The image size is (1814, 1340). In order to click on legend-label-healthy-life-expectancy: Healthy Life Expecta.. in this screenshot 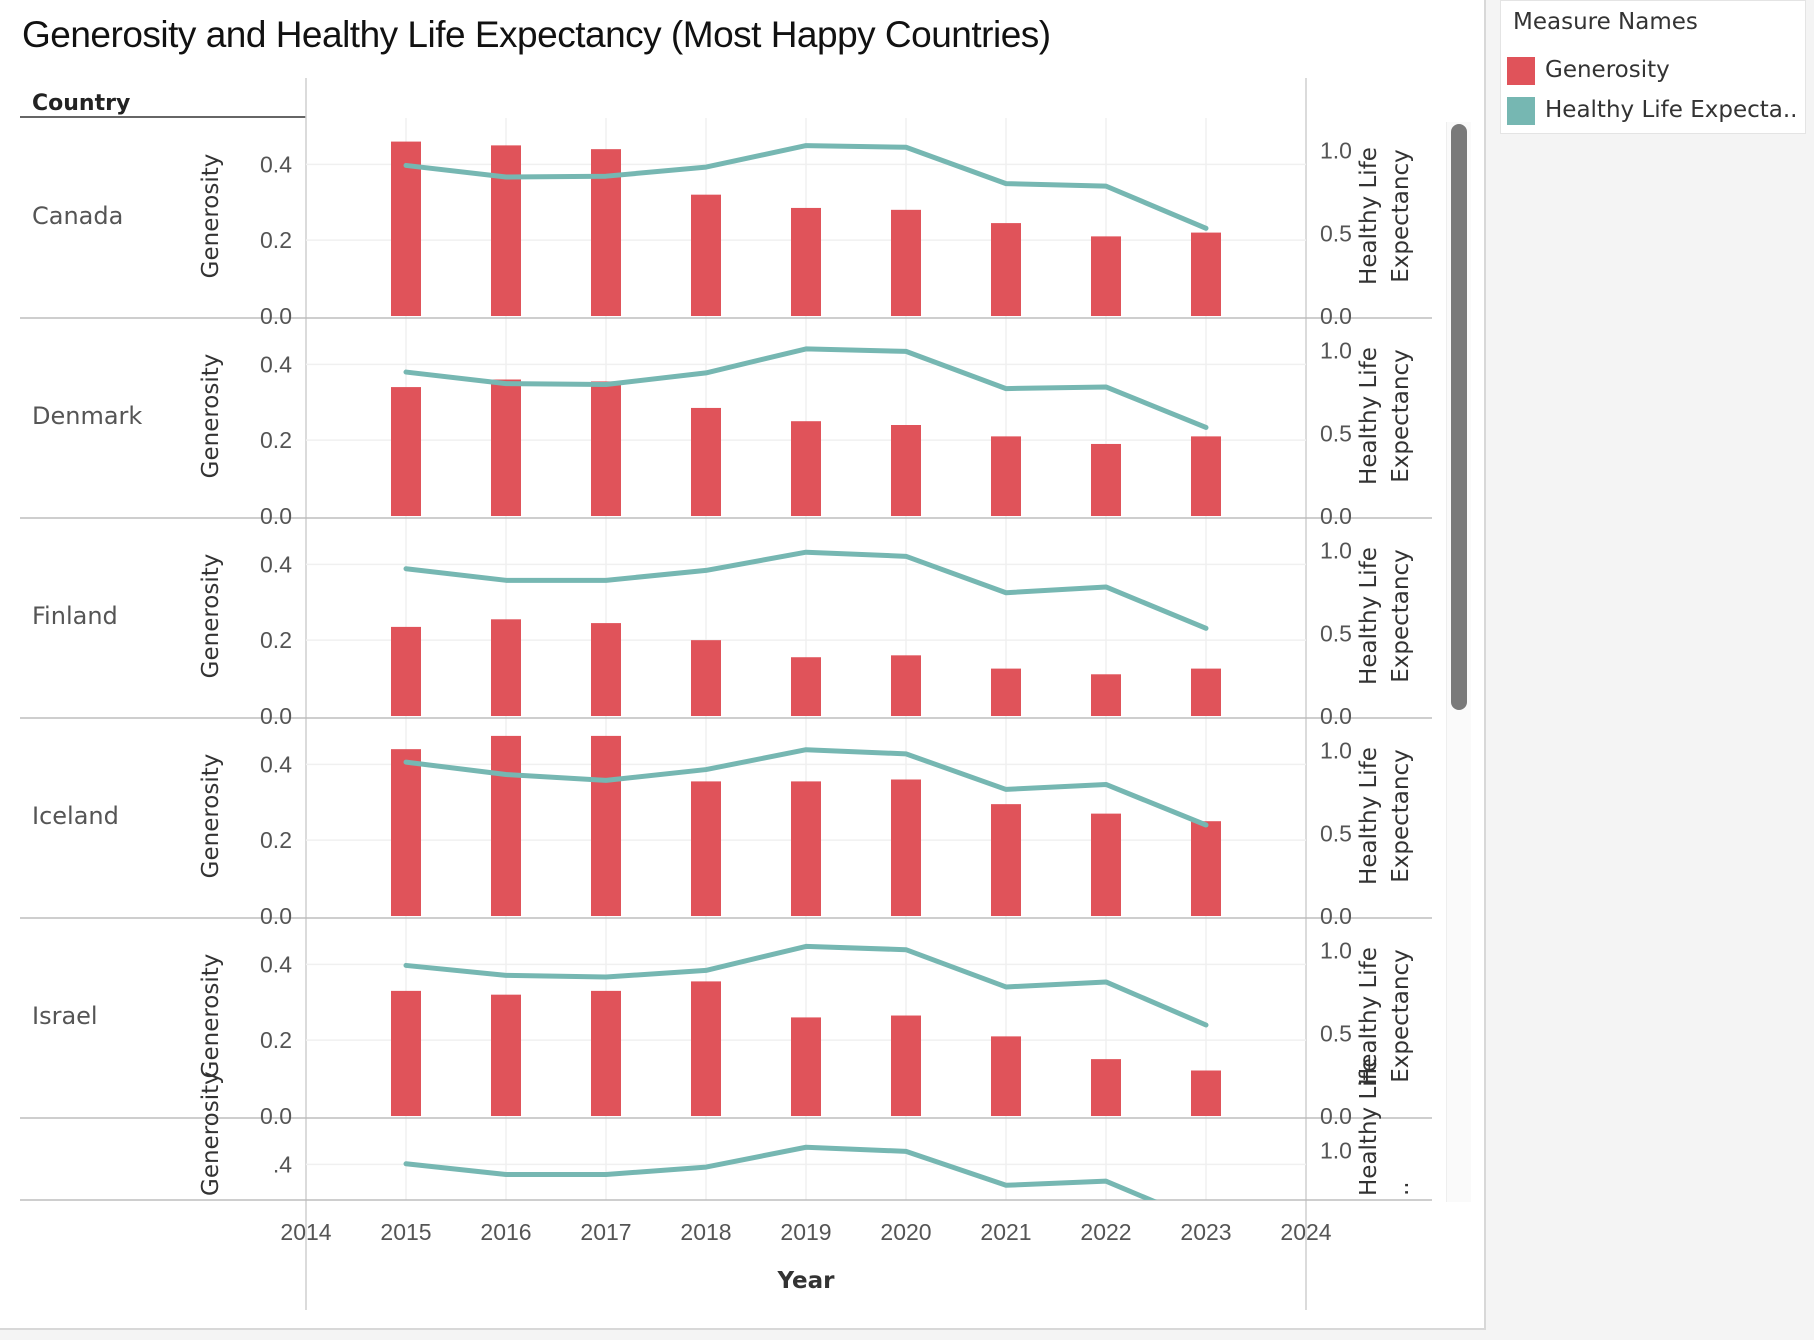, I will do `click(1671, 110)`.